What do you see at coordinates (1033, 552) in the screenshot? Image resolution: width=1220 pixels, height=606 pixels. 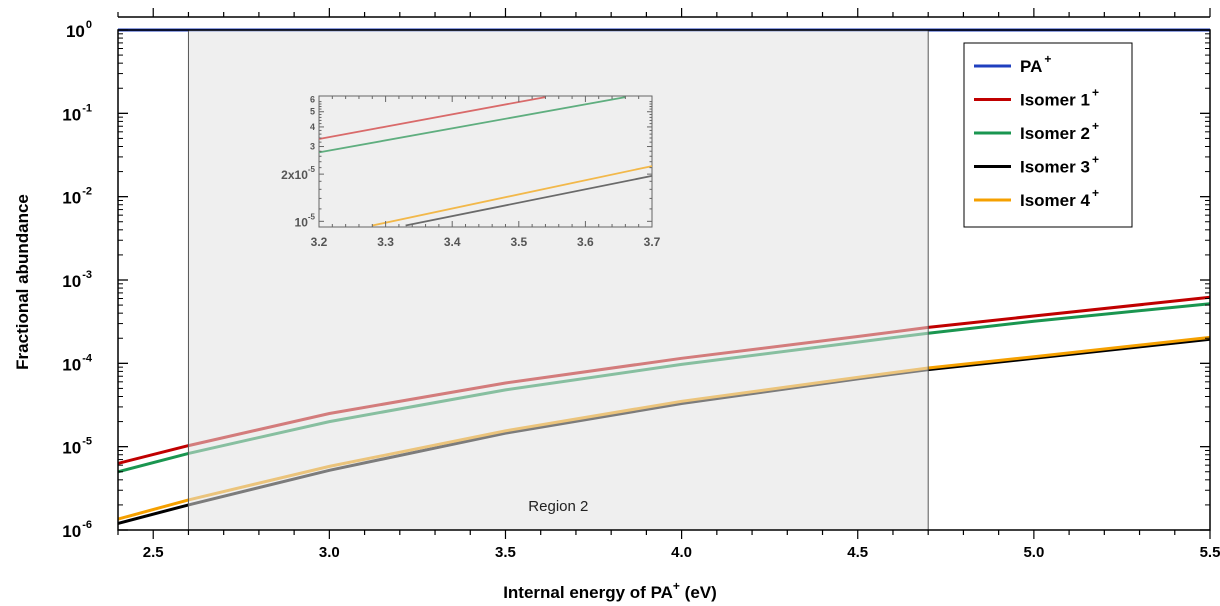 I see `x-tick-label: 5.0` at bounding box center [1033, 552].